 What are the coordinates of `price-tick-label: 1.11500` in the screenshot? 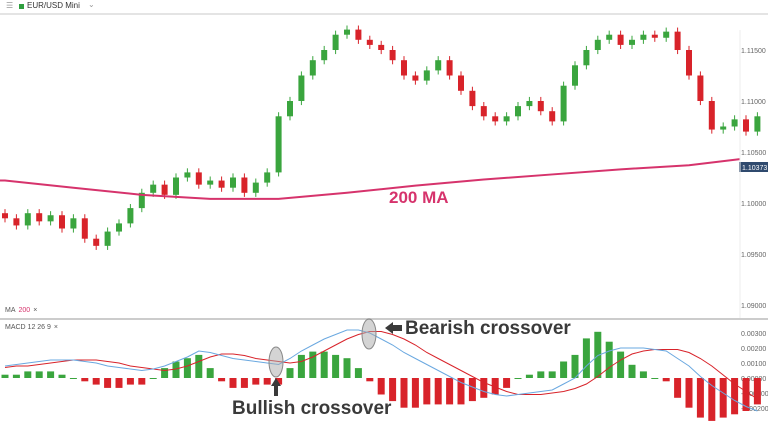 It's located at (753, 51).